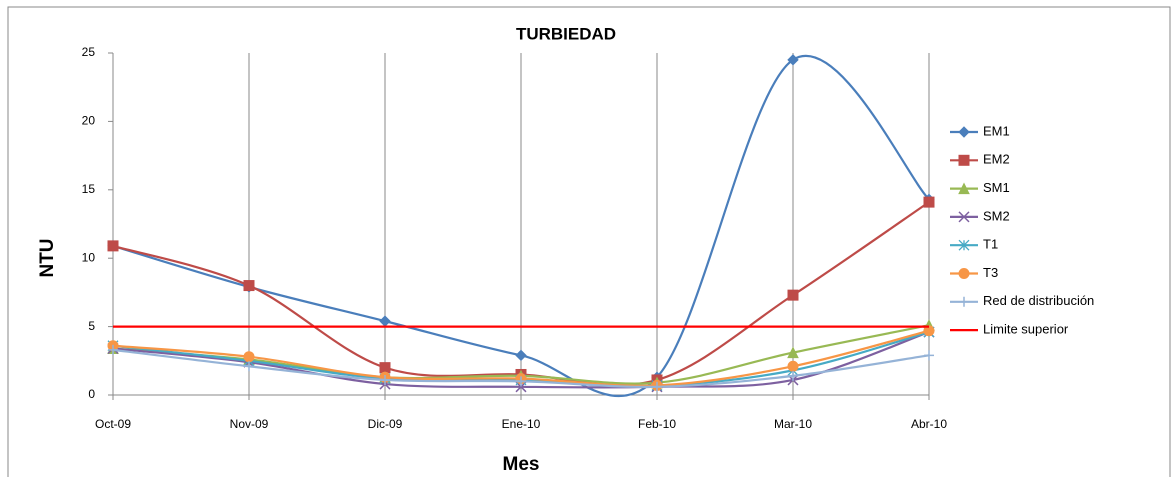 This screenshot has width=1176, height=477. Describe the element at coordinates (793, 424) in the screenshot. I see `x-tick-label: Mar-10` at that location.